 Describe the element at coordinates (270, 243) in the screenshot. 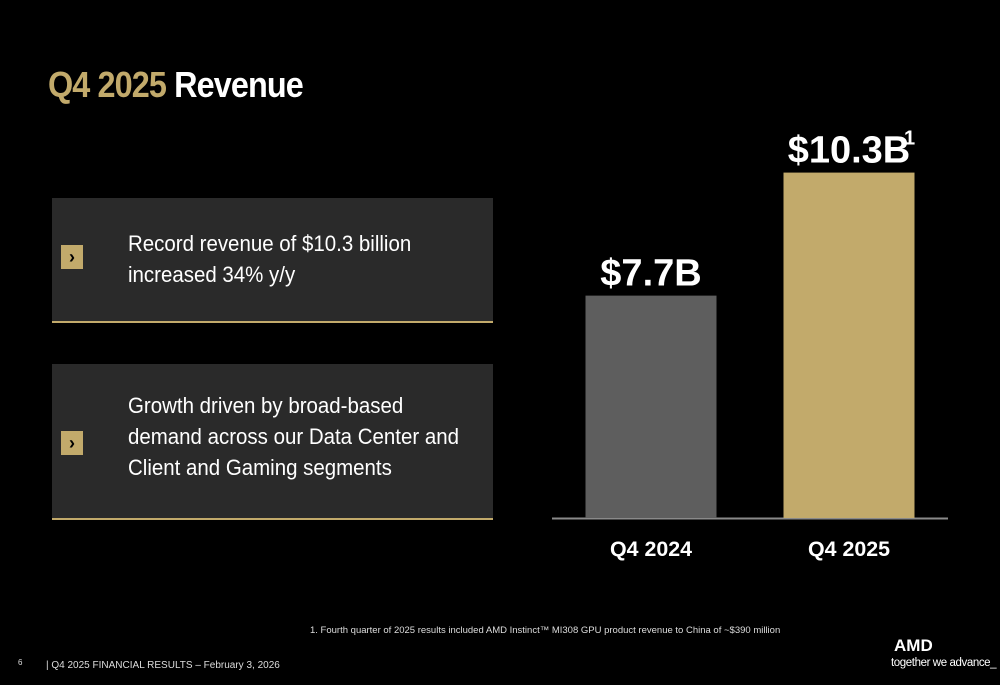

I see `bullet-line: Record revenue of $10.3 billion` at that location.